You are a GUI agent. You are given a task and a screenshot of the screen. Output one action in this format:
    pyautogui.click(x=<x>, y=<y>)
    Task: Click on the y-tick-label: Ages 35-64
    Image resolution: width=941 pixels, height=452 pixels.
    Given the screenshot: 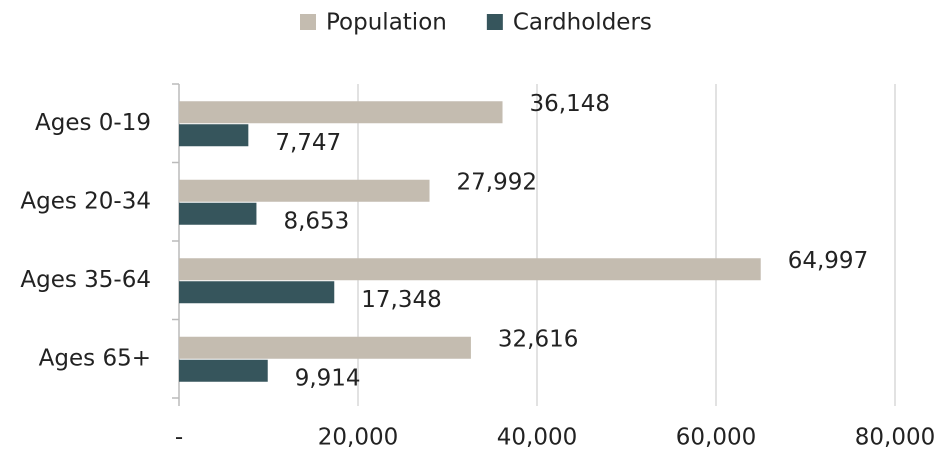 What is the action you would take?
    pyautogui.click(x=85, y=280)
    